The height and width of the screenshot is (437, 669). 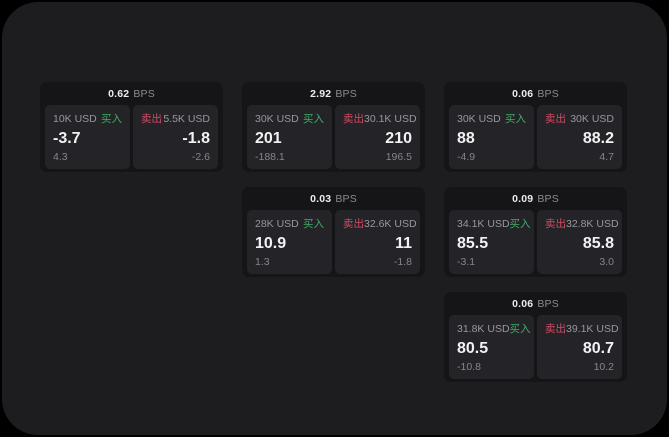 I want to click on sell-sub-value: -2.6, so click(x=200, y=156).